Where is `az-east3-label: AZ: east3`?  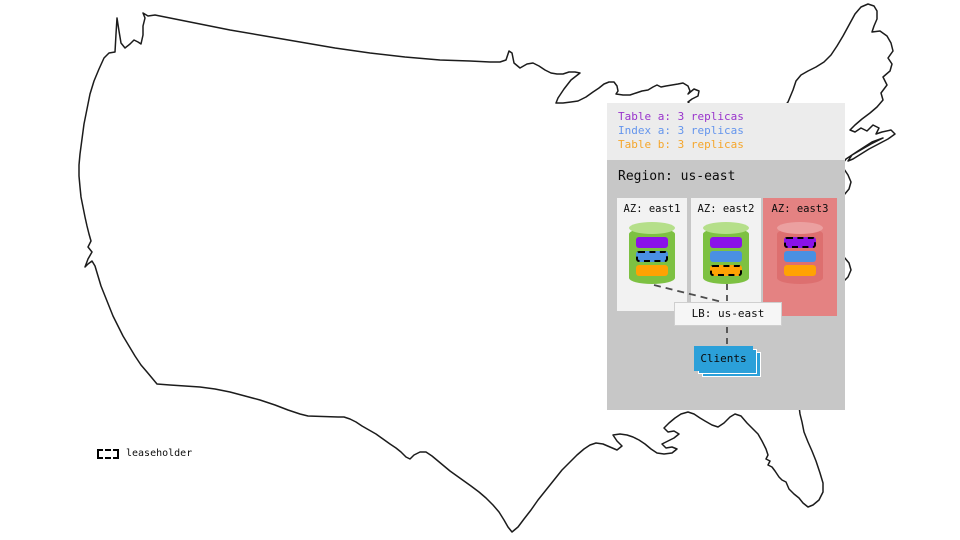 az-east3-label: AZ: east3 is located at coordinates (800, 209).